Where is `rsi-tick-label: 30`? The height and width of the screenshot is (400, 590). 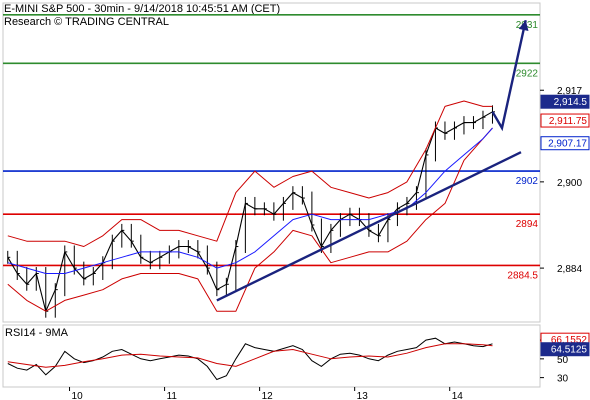
rsi-tick-label: 30 is located at coordinates (563, 379).